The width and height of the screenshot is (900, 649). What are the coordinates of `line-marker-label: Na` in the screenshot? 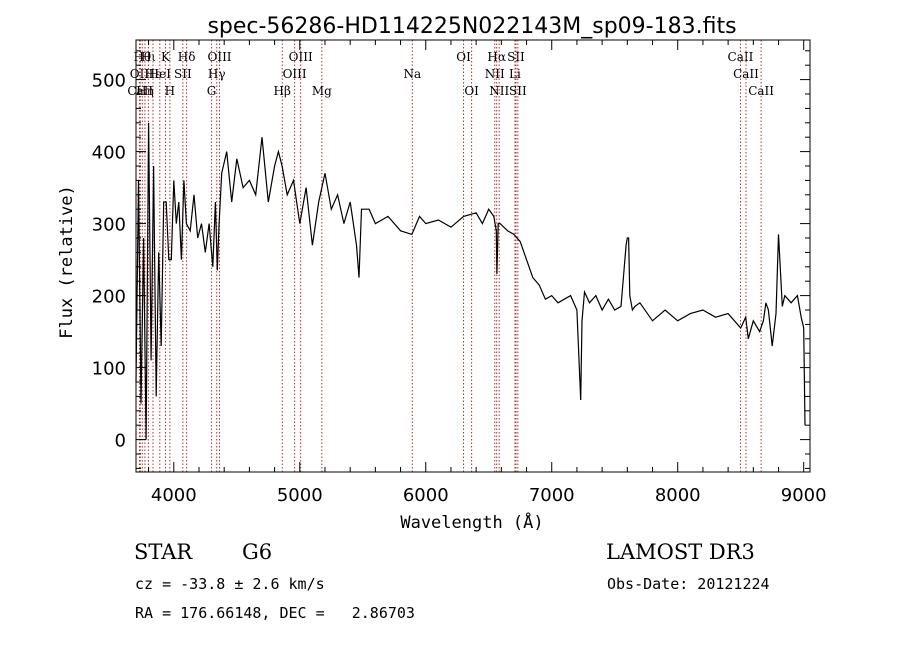 It's located at (412, 74).